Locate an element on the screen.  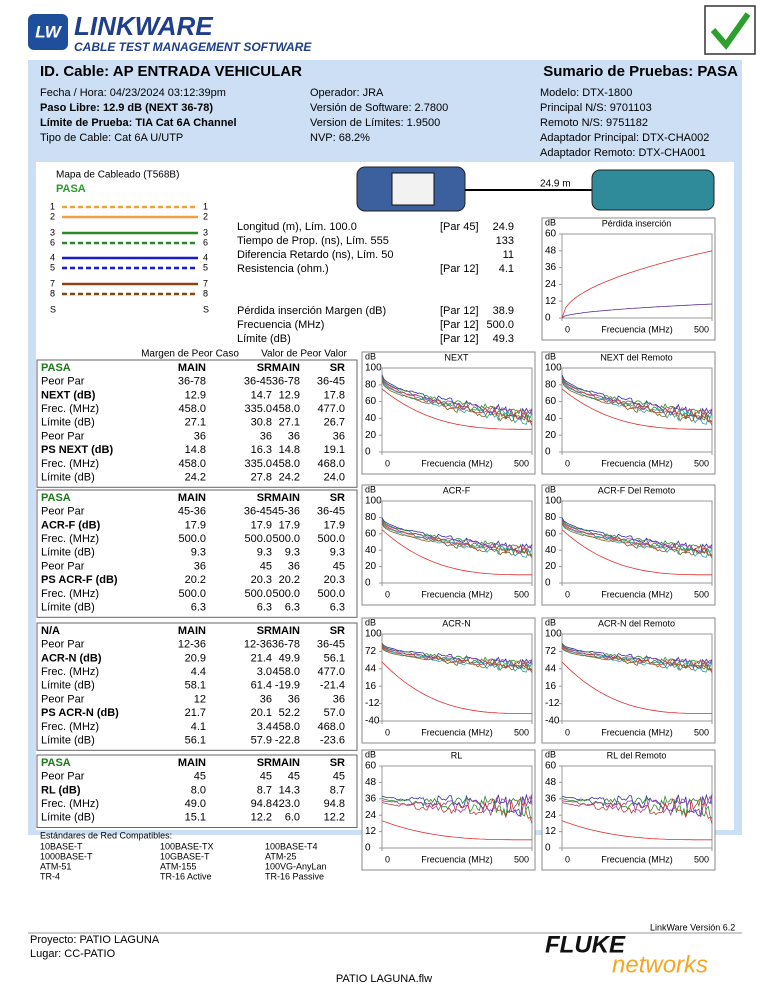
table-cell: 56.1 is located at coordinates (195, 741).